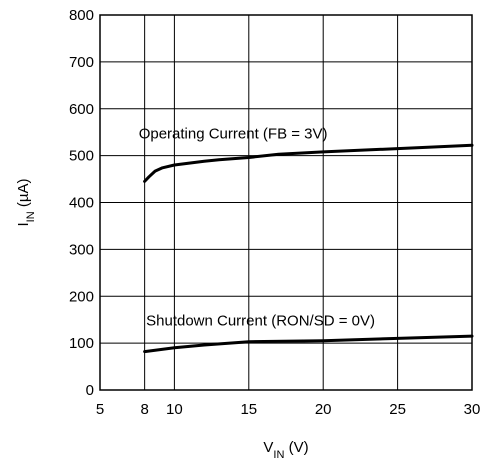 The width and height of the screenshot is (487, 469). What do you see at coordinates (308, 344) in the screenshot?
I see `series-line-shutdown` at bounding box center [308, 344].